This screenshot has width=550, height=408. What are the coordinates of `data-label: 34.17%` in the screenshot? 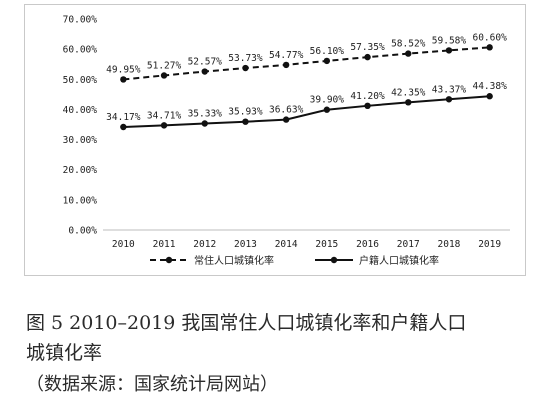 It's located at (123, 117).